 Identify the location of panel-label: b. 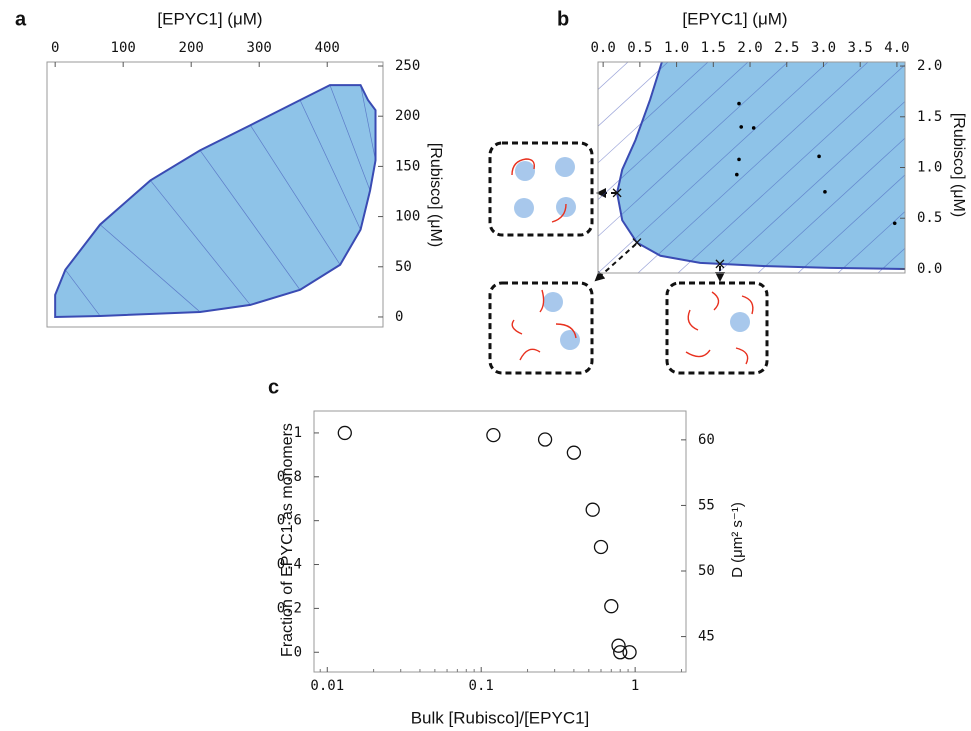
(563, 19).